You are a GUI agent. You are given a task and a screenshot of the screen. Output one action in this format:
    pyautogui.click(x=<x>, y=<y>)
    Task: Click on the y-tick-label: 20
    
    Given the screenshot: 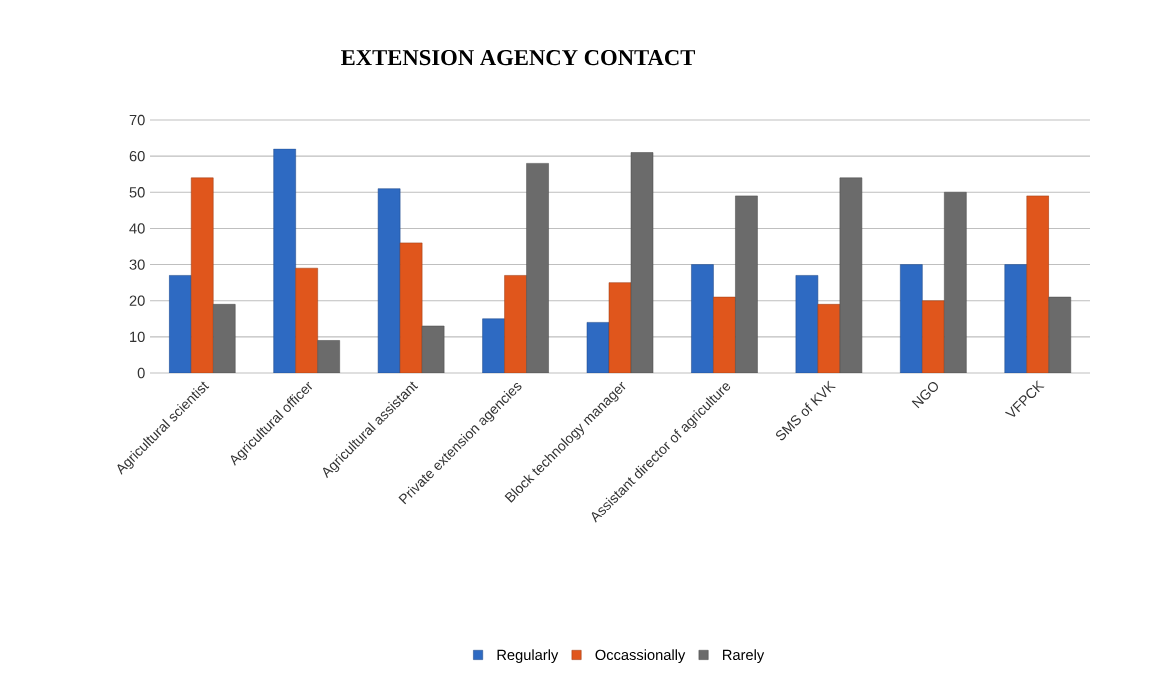 What is the action you would take?
    pyautogui.click(x=137, y=300)
    